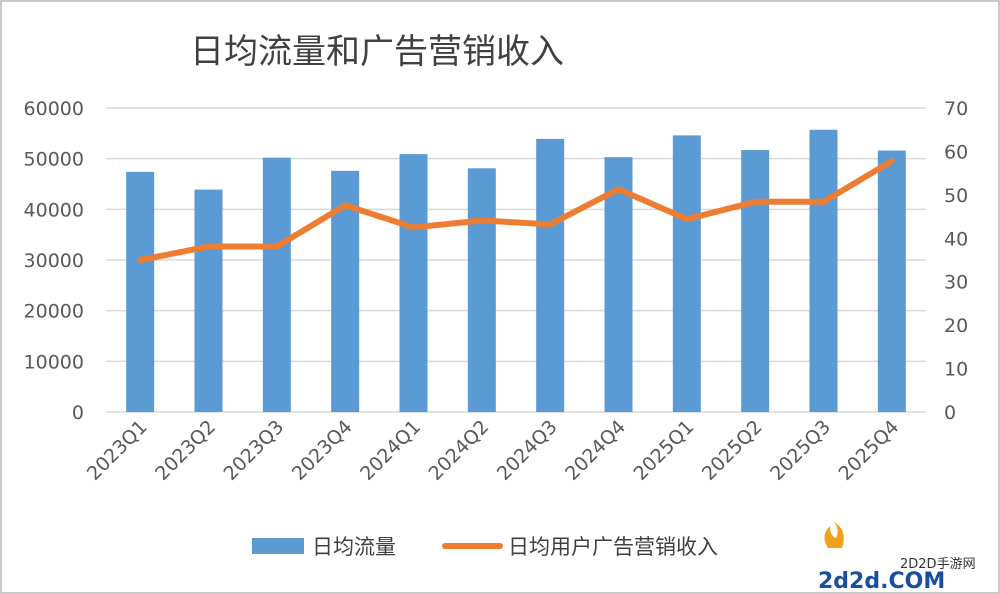 This screenshot has height=594, width=1000. I want to click on svg-text: 2D2D手游网, so click(938, 564).